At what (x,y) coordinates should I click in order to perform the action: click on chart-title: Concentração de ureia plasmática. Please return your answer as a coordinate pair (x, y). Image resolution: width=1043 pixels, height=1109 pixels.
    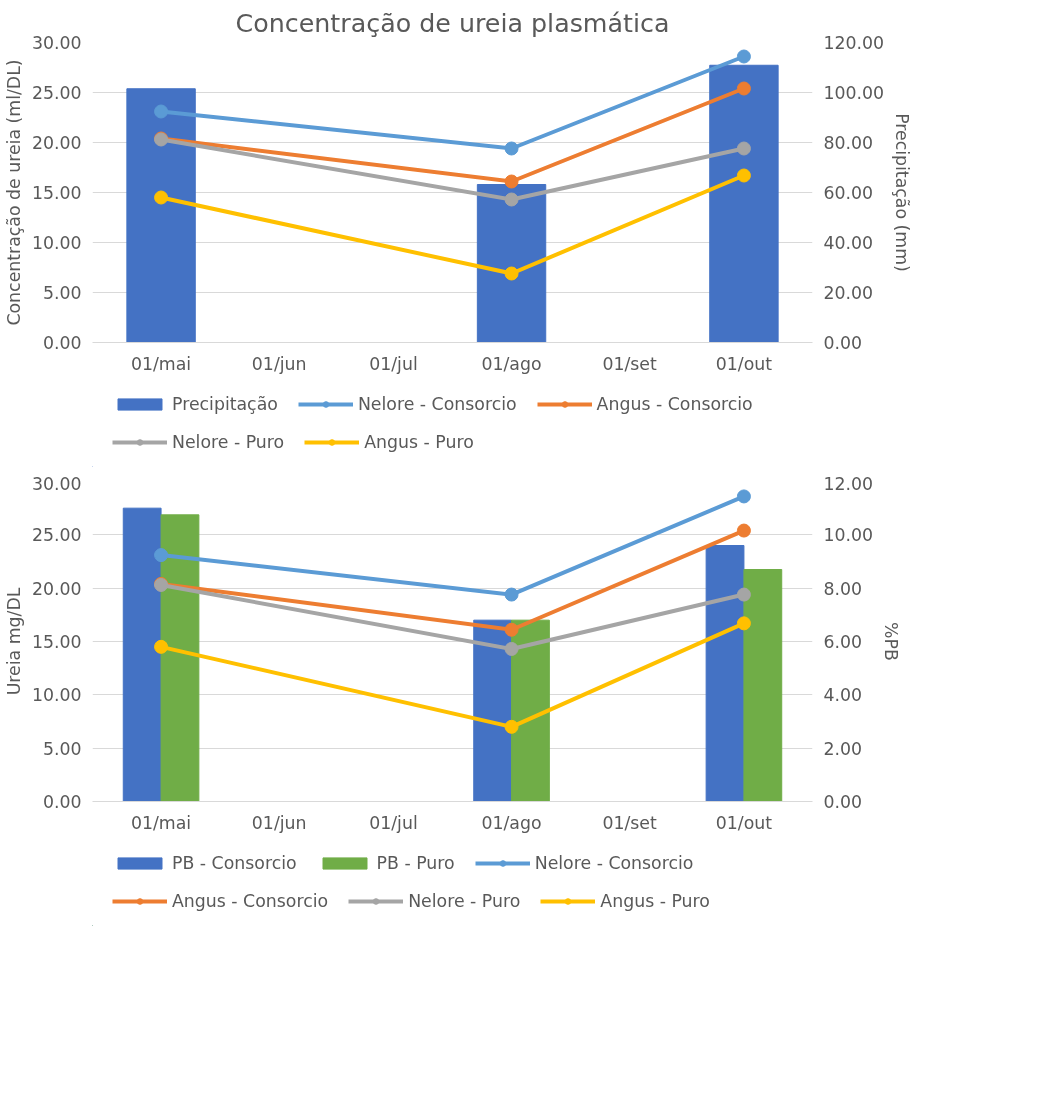
    Looking at the image, I should click on (452, 22).